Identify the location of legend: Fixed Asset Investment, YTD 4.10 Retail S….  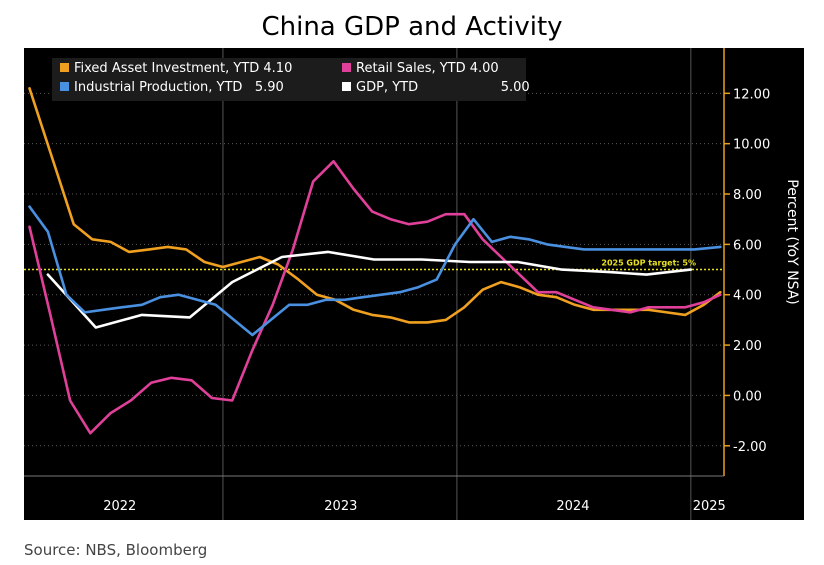
(291, 79).